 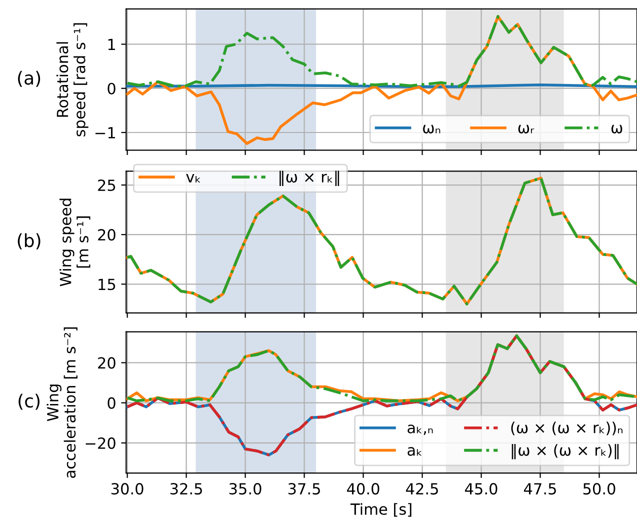 What do you see at coordinates (481, 489) in the screenshot?
I see `x-tick-label: 45.0` at bounding box center [481, 489].